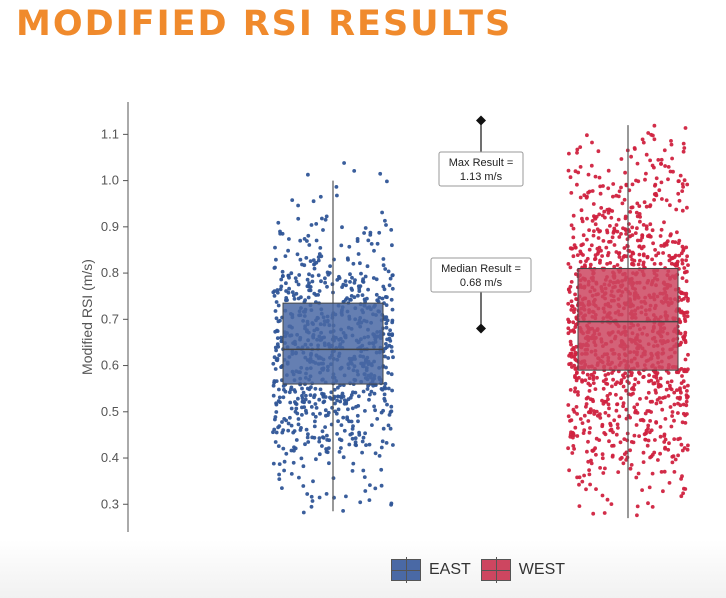  What do you see at coordinates (522, 570) in the screenshot?
I see `legend-item-west: WEST` at bounding box center [522, 570].